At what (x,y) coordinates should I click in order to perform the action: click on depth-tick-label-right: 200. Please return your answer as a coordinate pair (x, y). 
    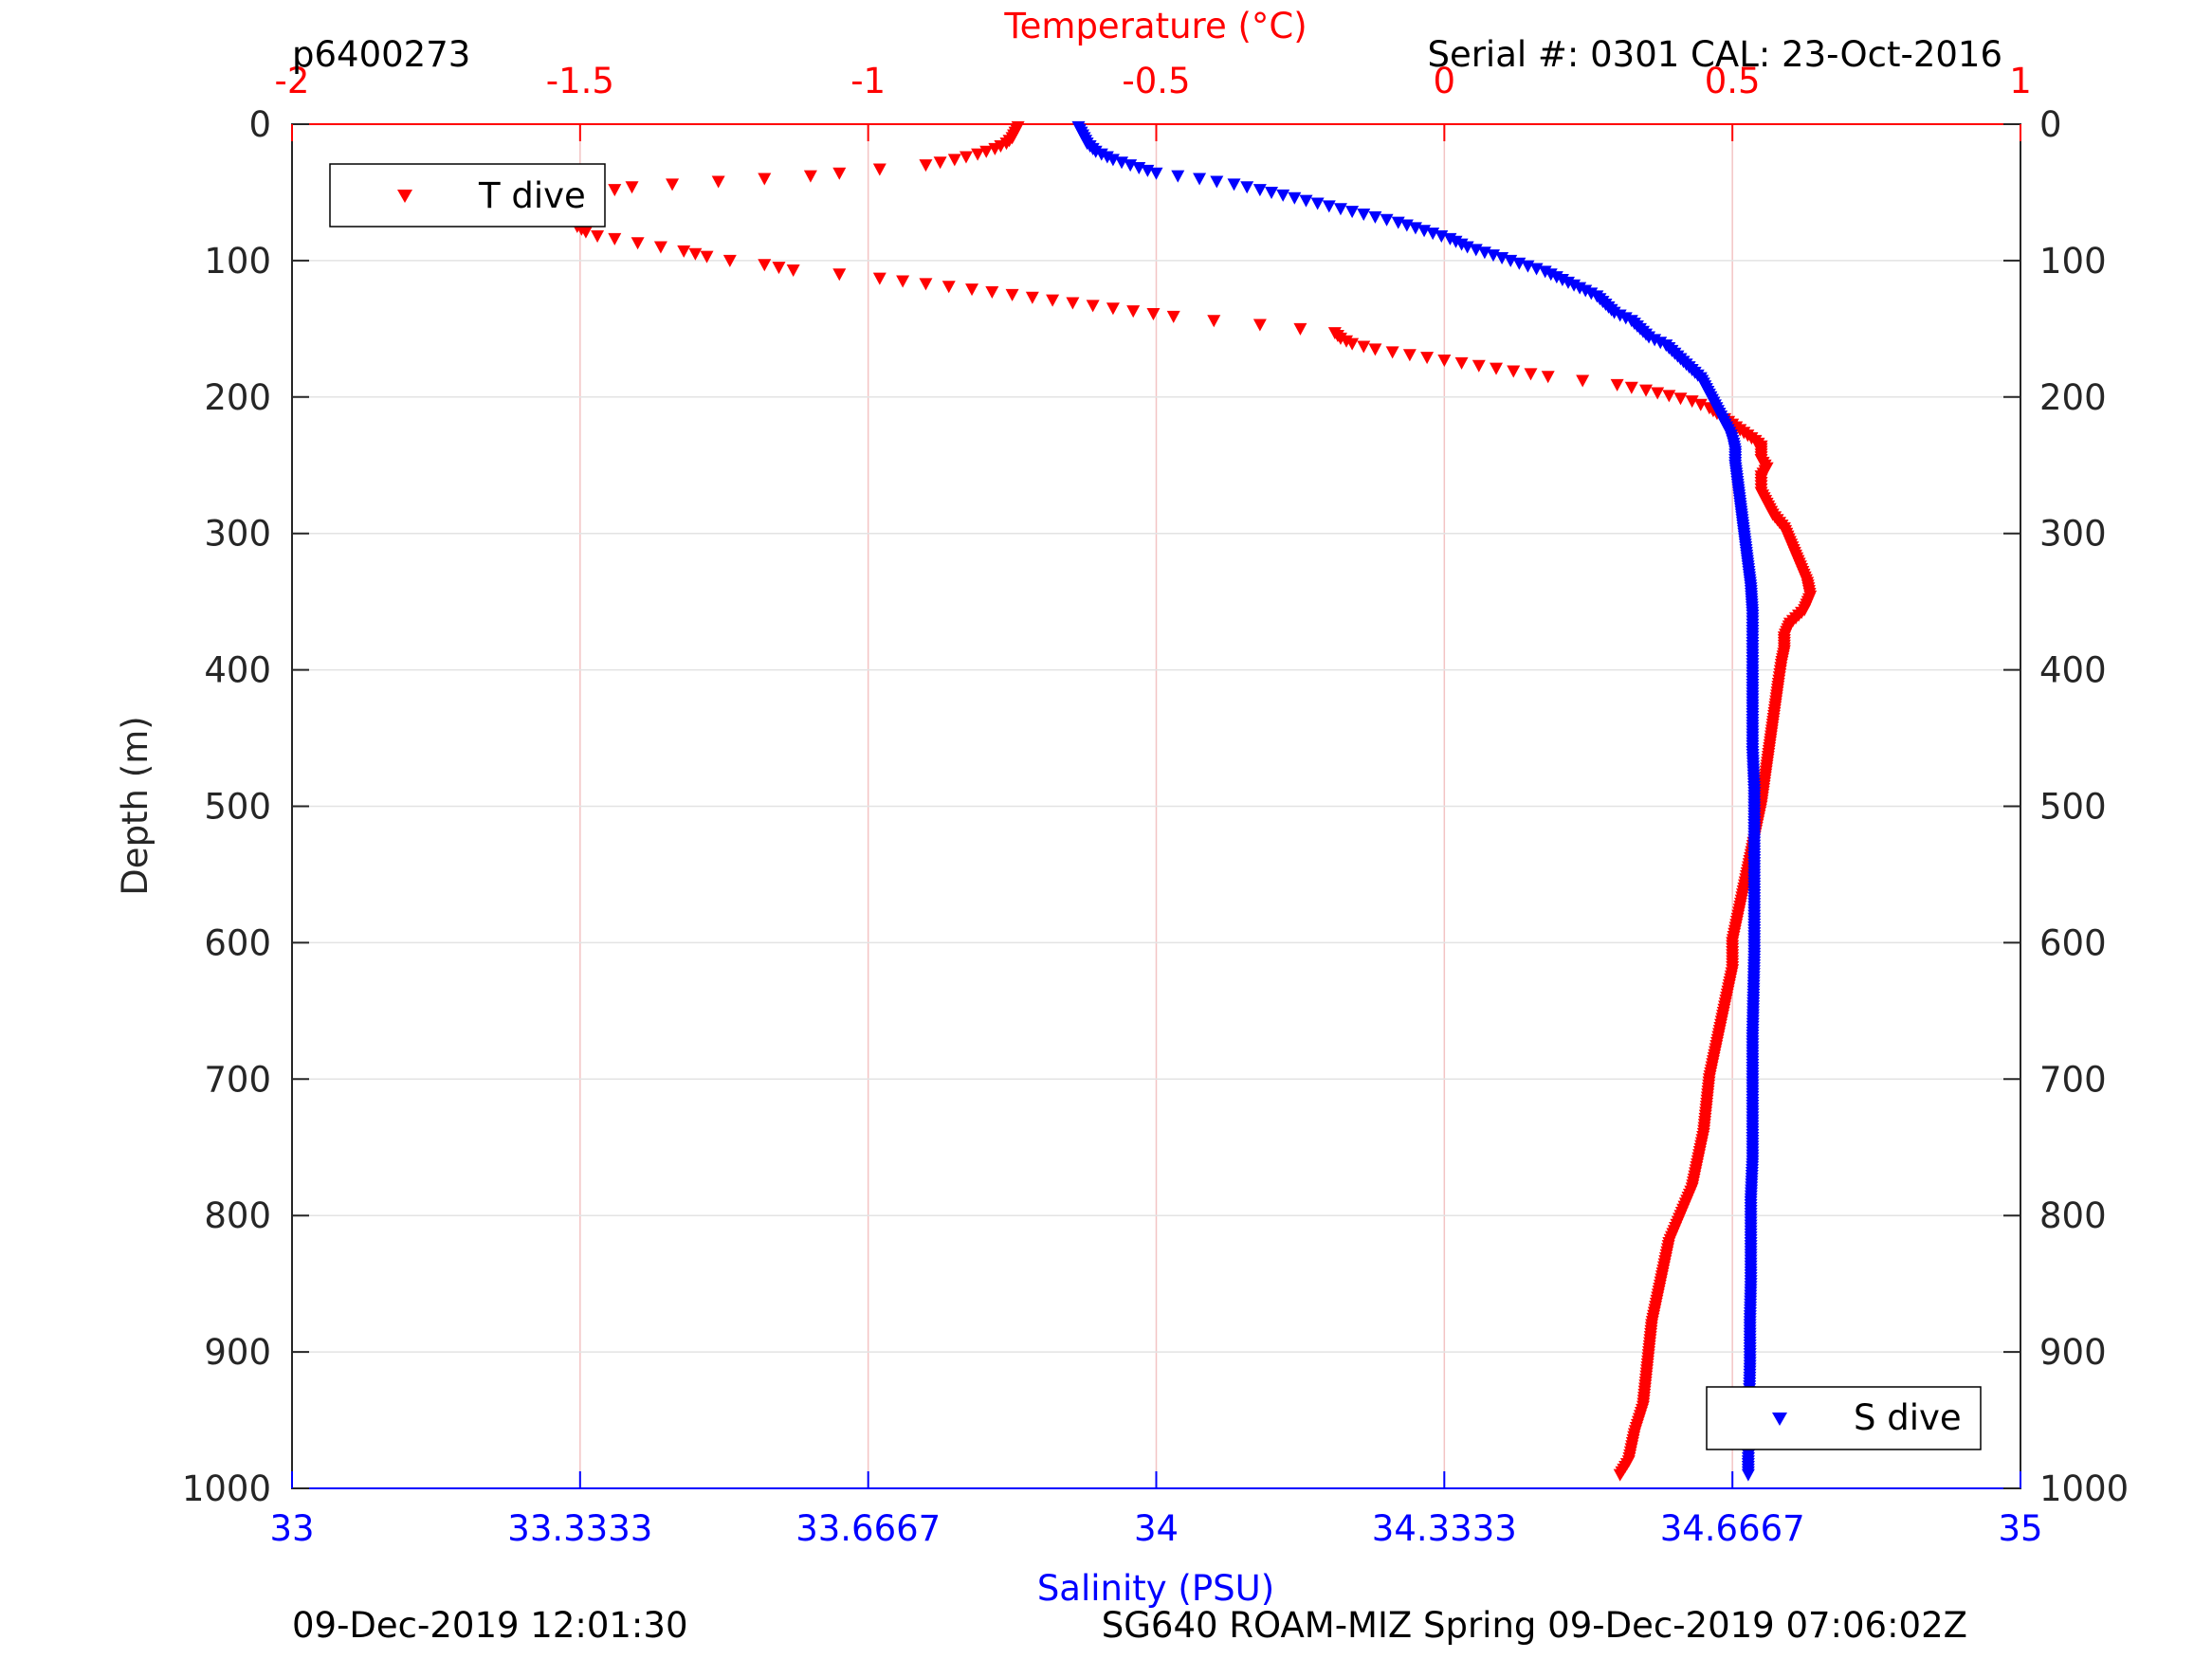
    Looking at the image, I should click on (2073, 397).